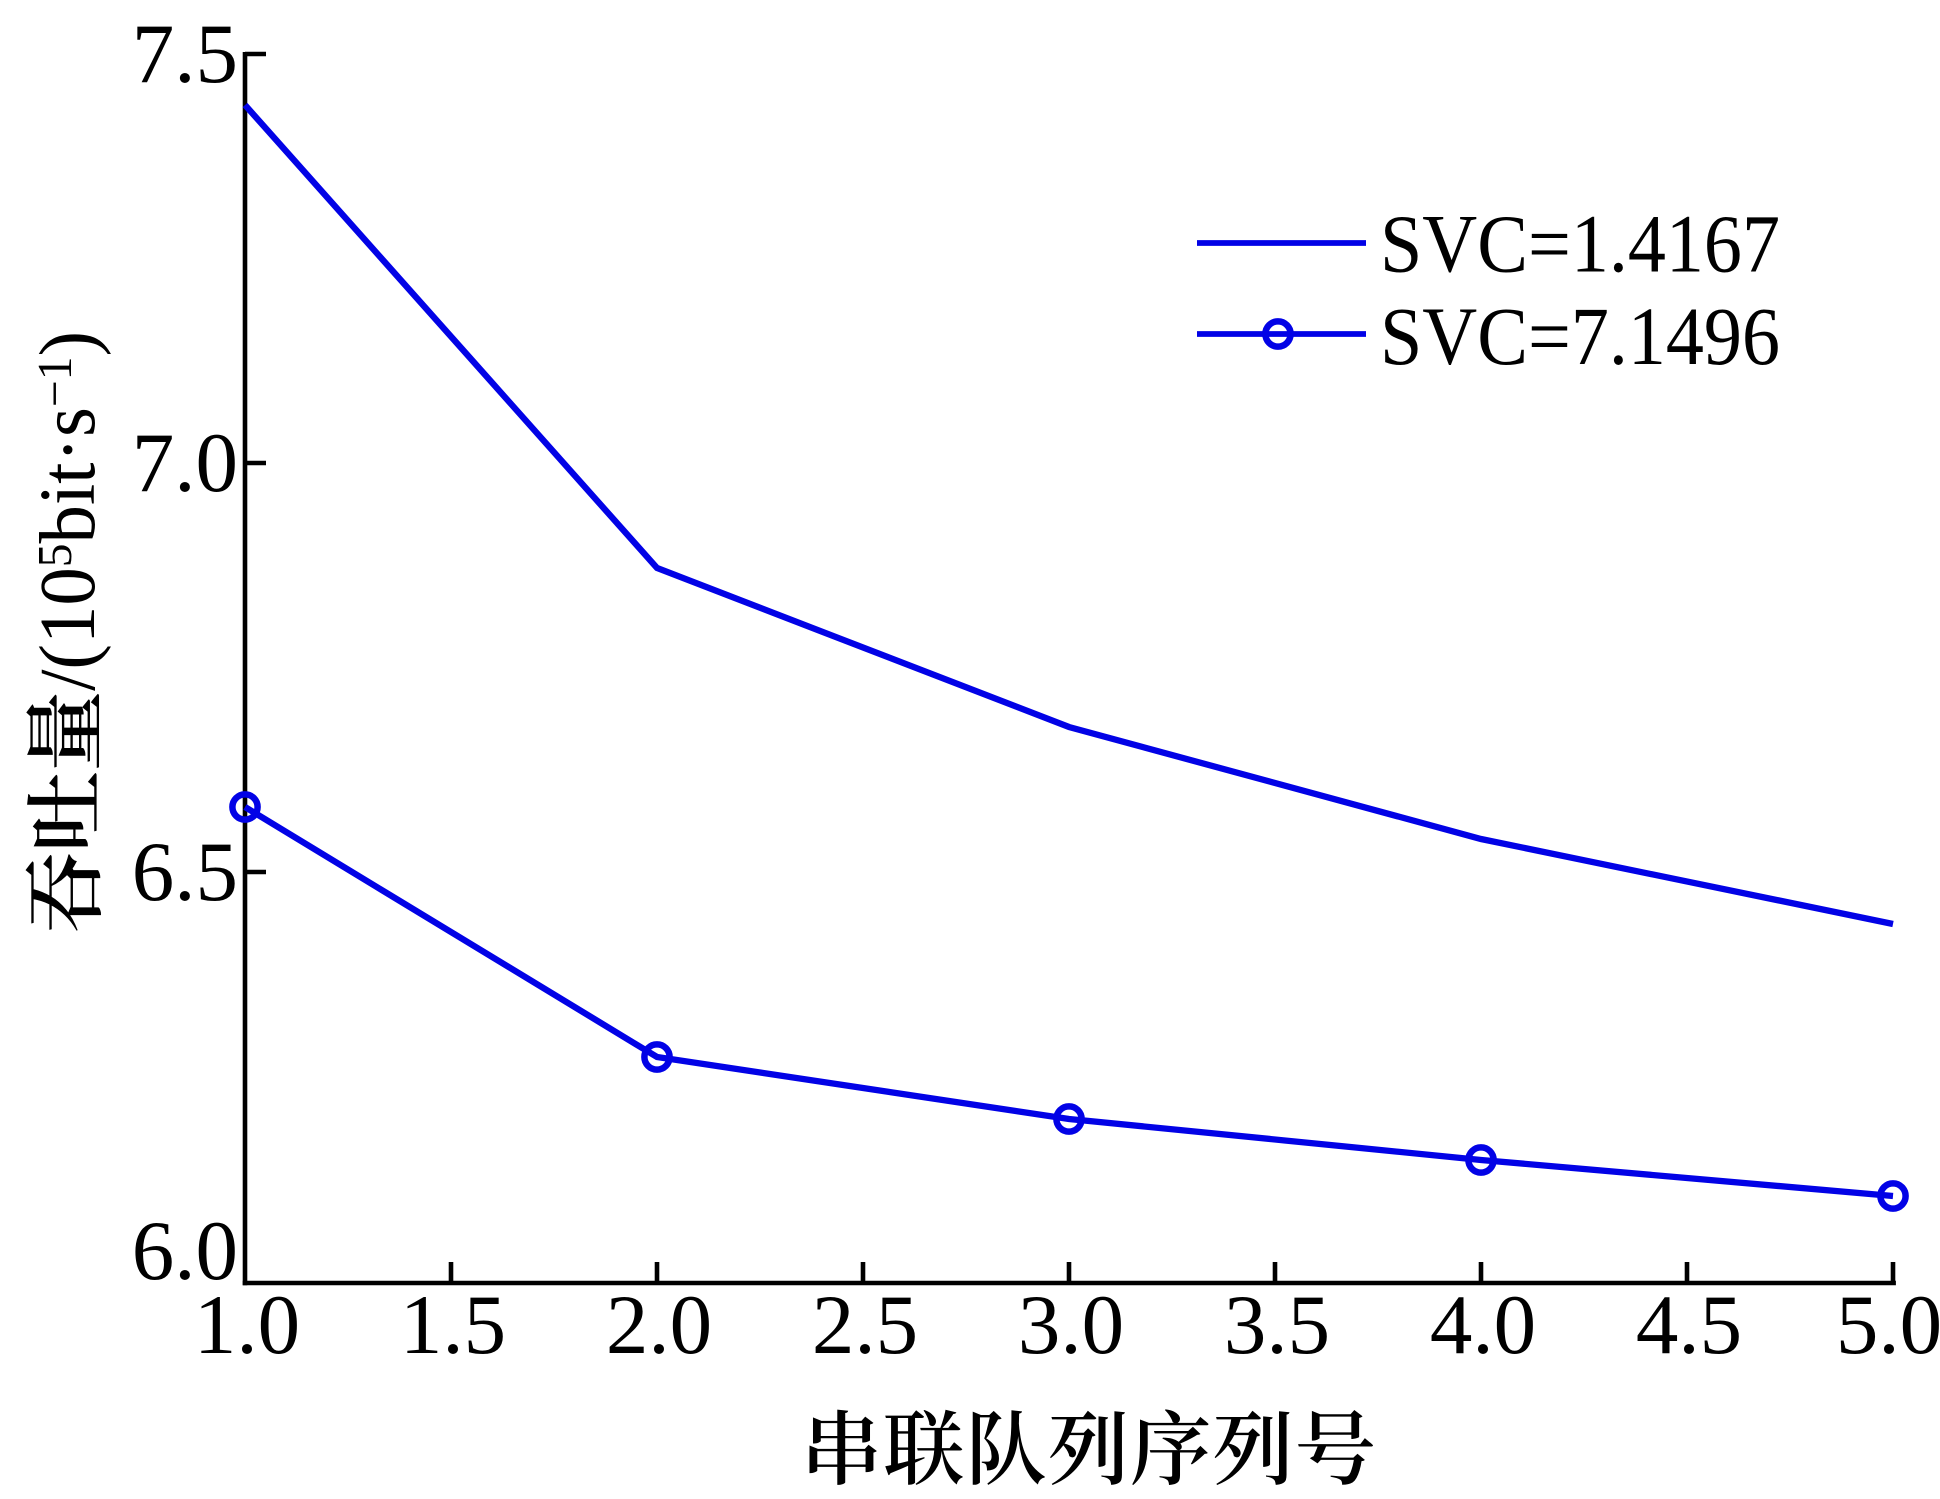 This screenshot has width=1940, height=1499. I want to click on svg-text: 4.0, so click(1483, 1325).